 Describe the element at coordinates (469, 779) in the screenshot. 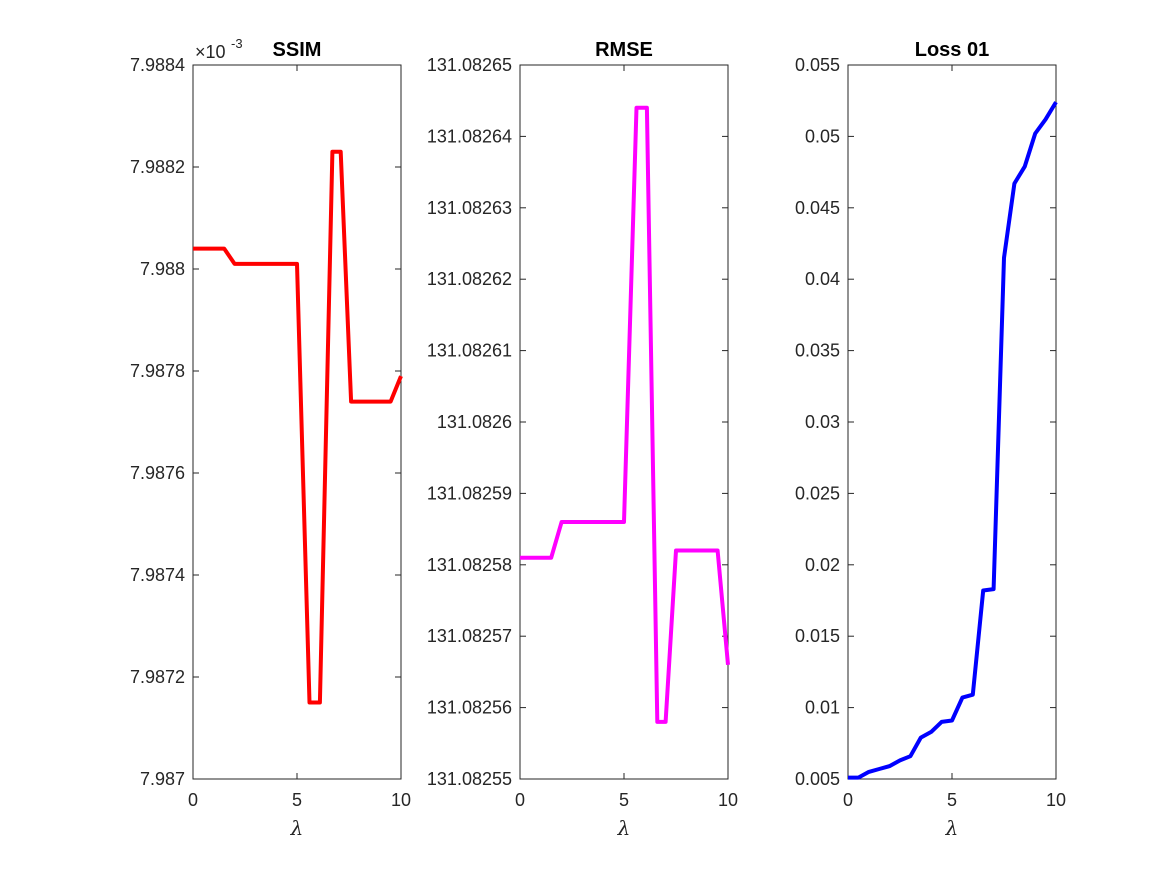

I see `rmse-ytick-label: 131.08255` at that location.